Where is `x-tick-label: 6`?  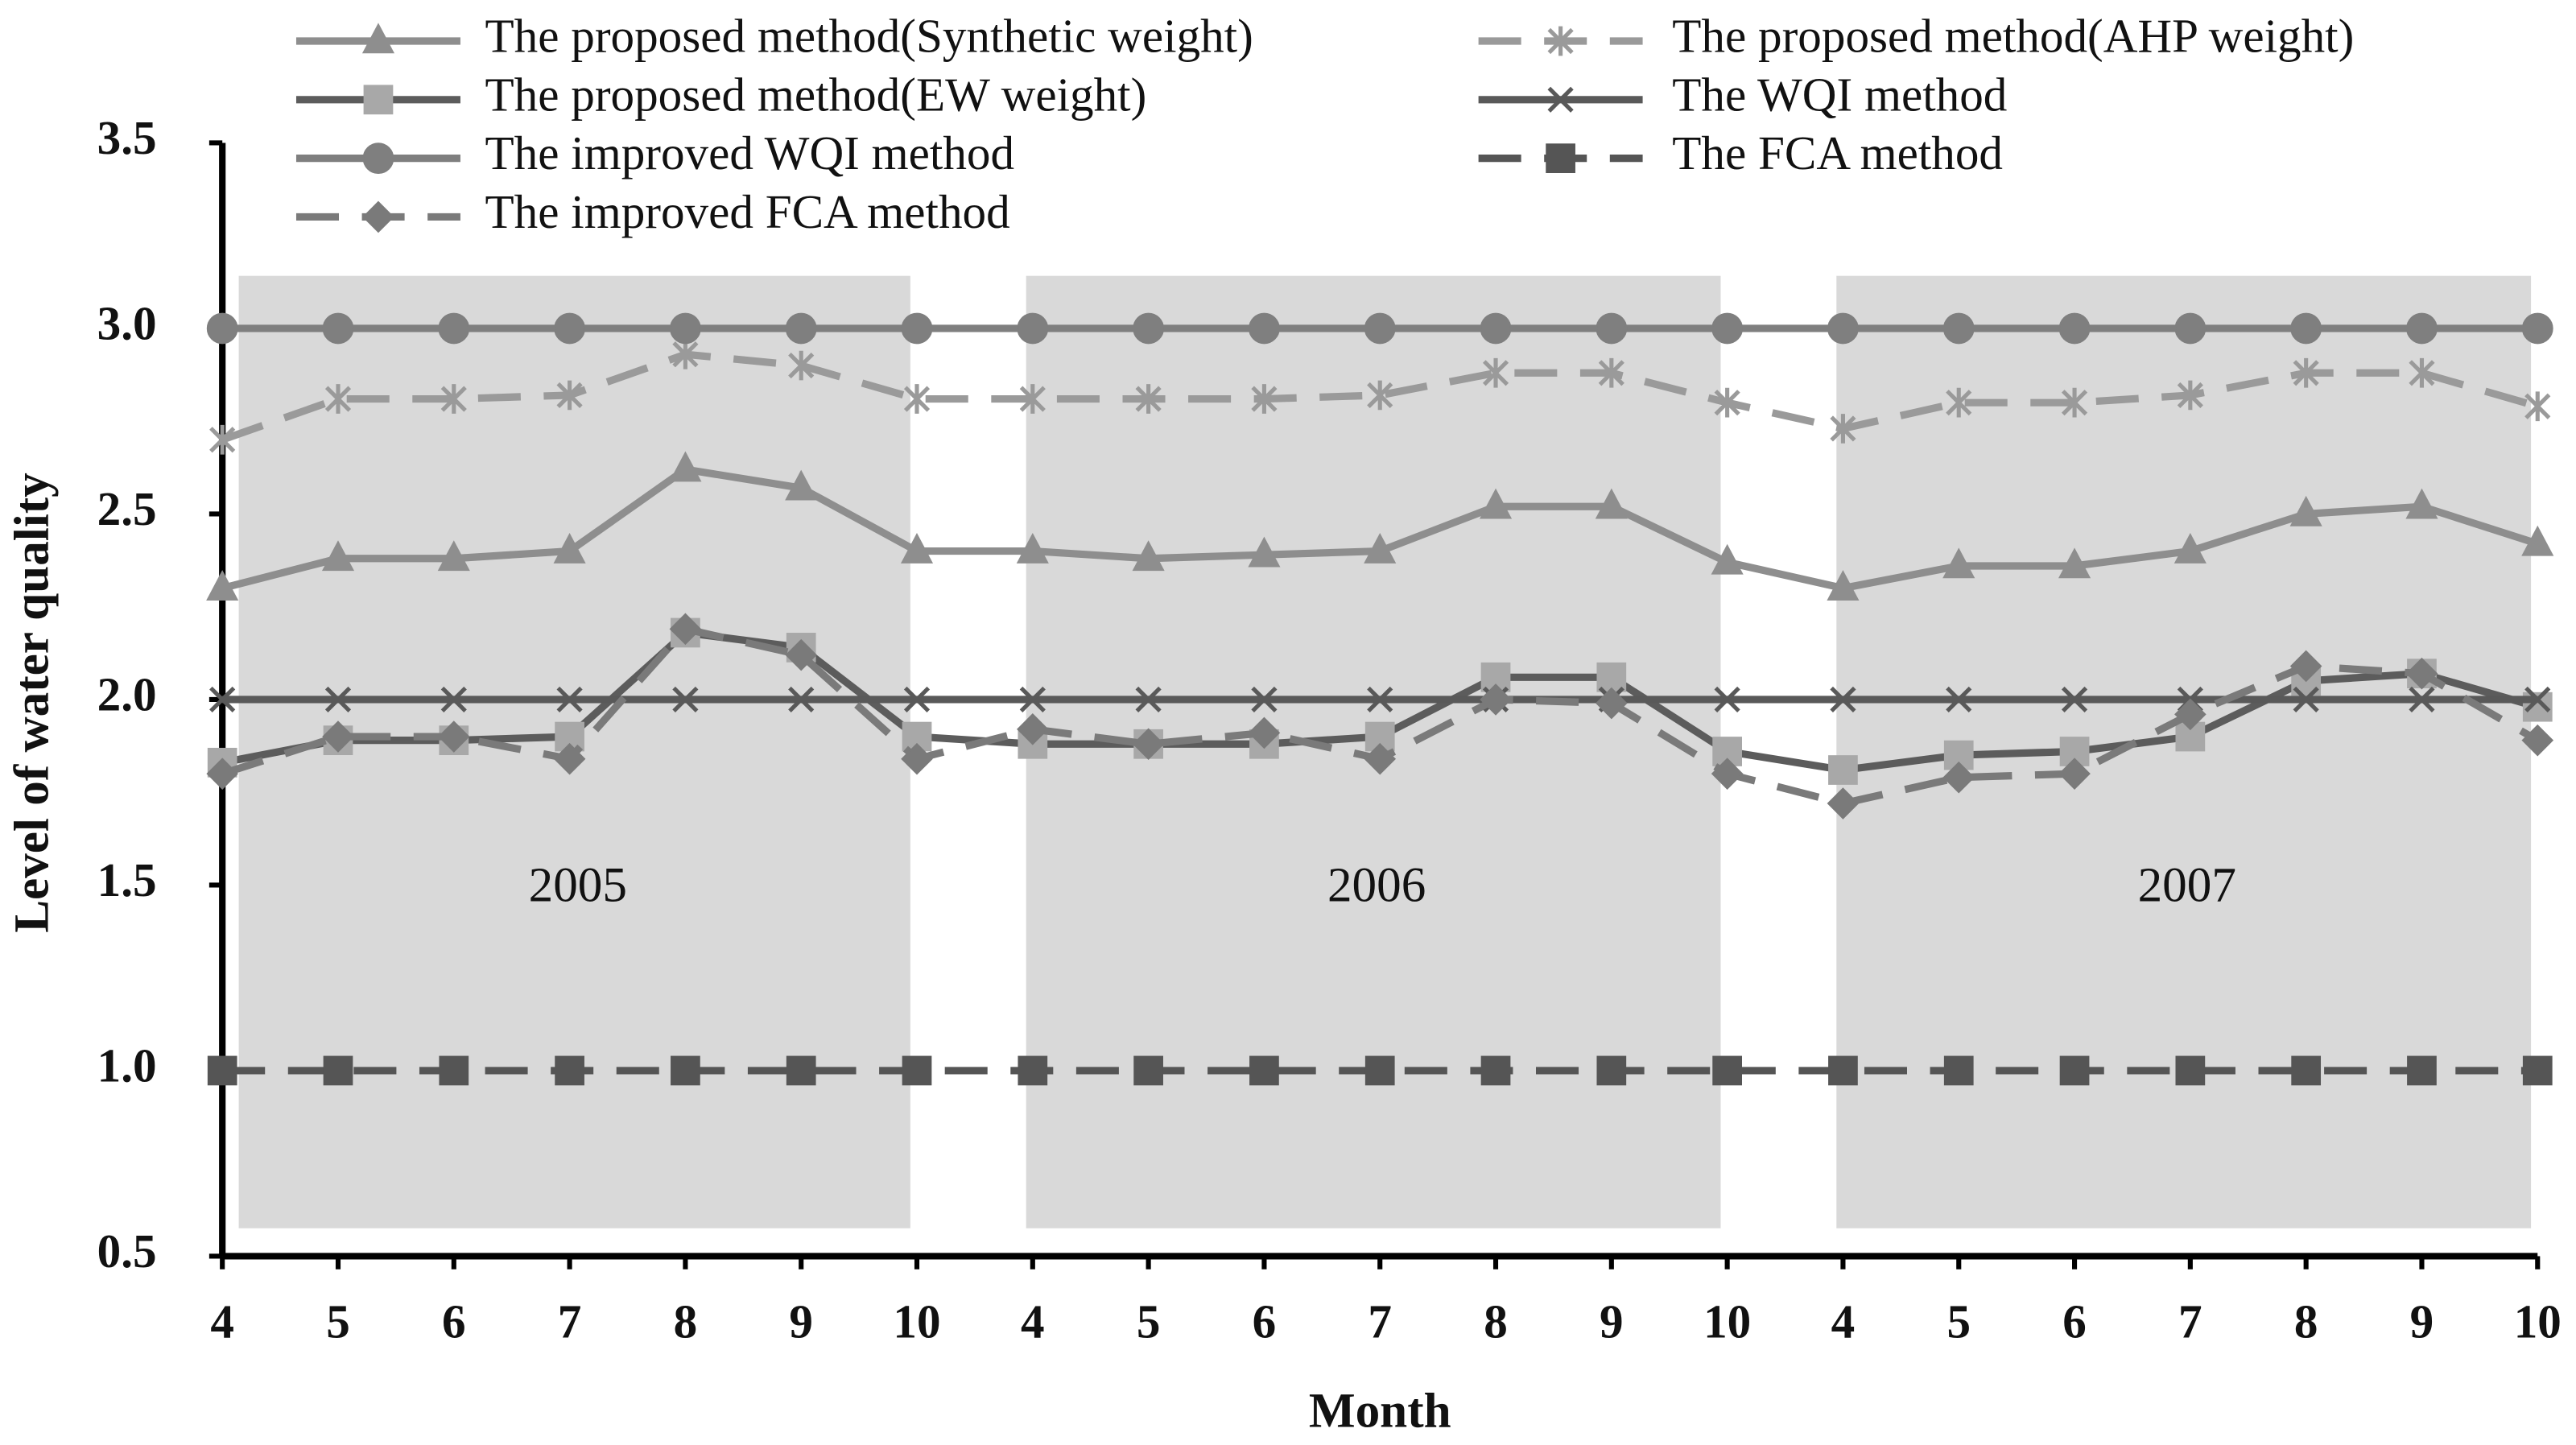 x-tick-label: 6 is located at coordinates (454, 1321).